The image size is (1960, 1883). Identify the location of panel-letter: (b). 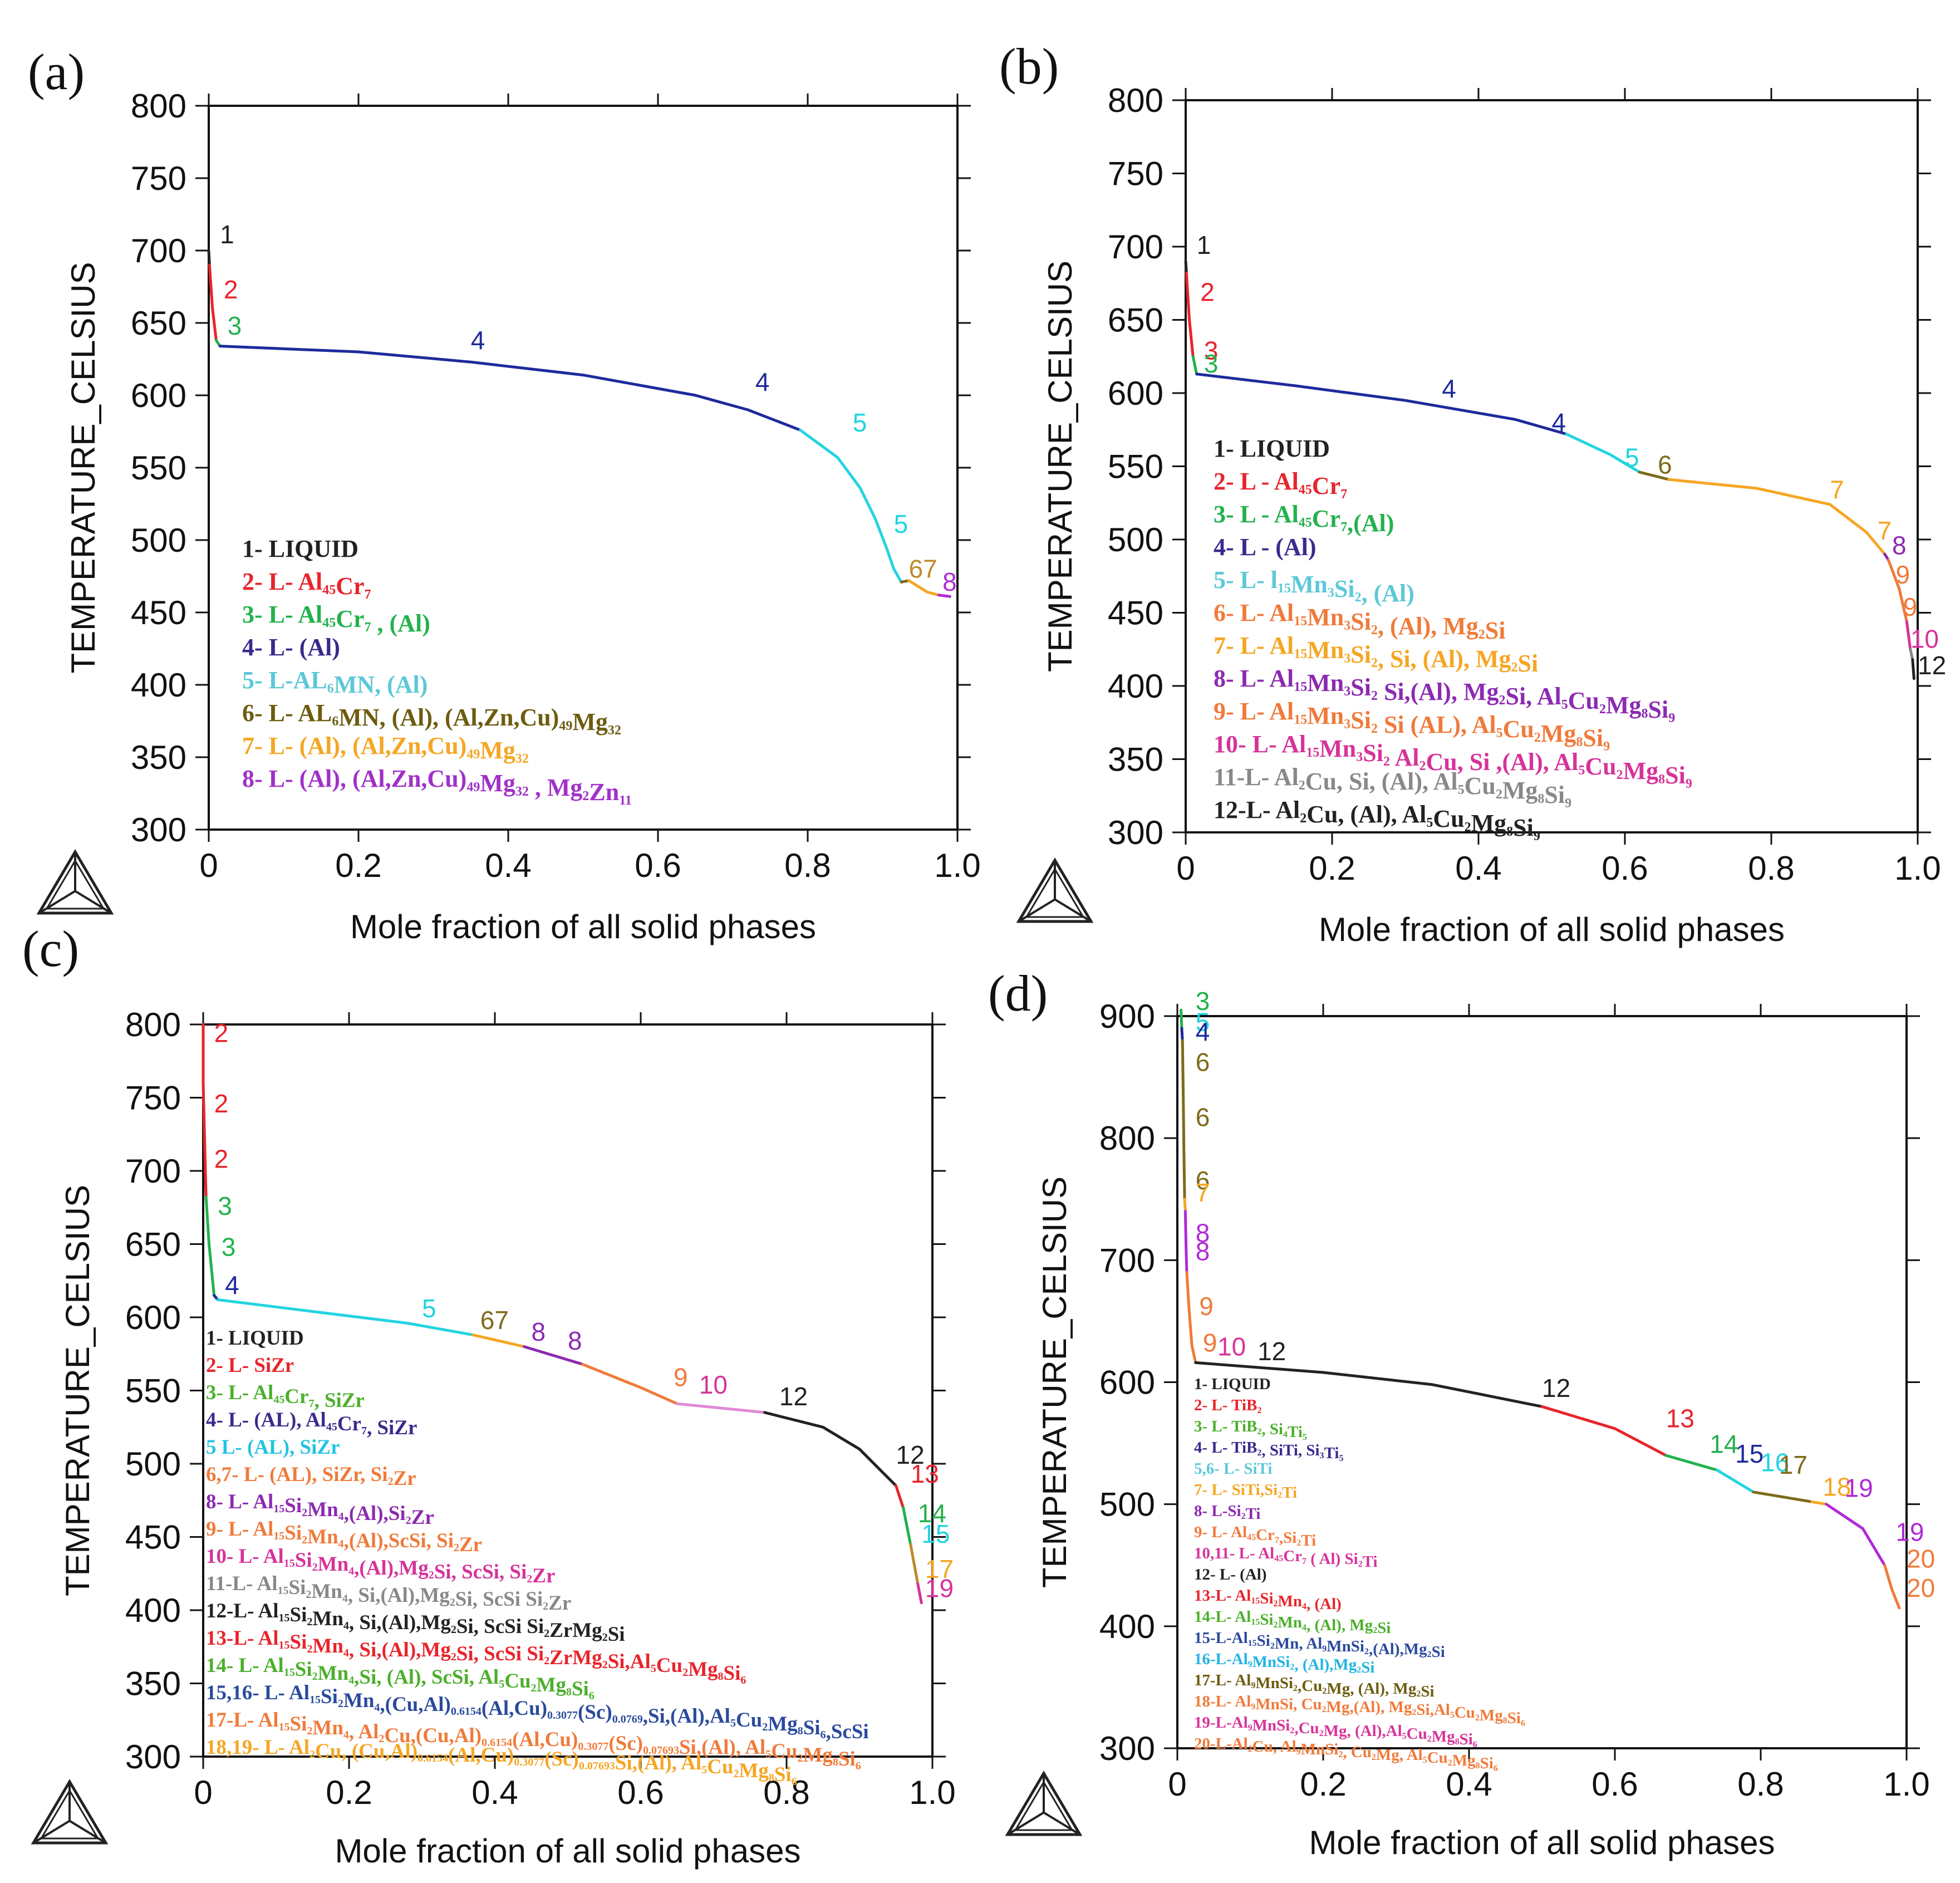
(1029, 66).